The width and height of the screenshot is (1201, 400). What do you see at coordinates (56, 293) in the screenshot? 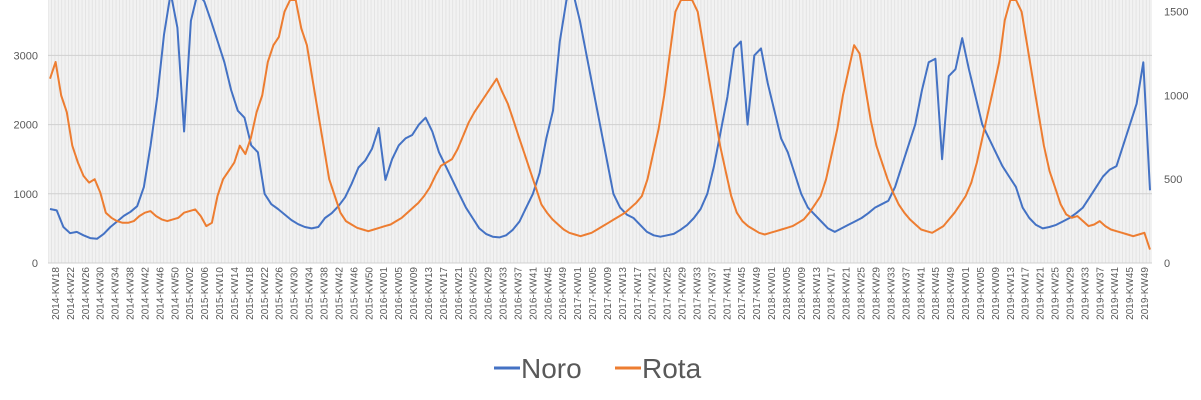
I see `x-axis-tick-label: 2014-KW18` at bounding box center [56, 293].